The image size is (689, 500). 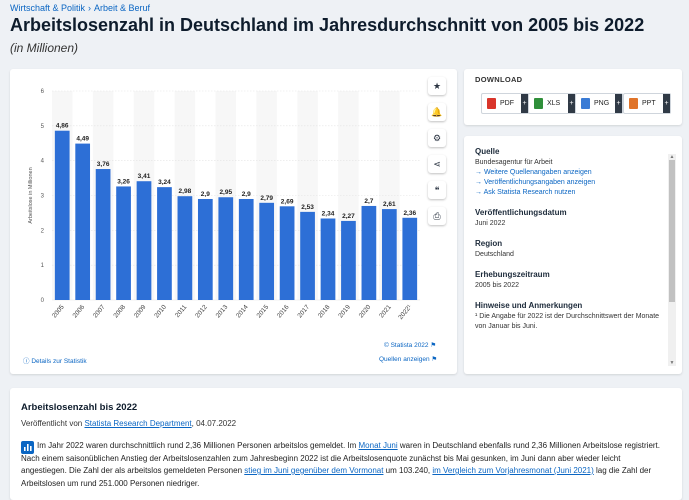 I want to click on bar-value-label: 2,27, so click(x=348, y=216).